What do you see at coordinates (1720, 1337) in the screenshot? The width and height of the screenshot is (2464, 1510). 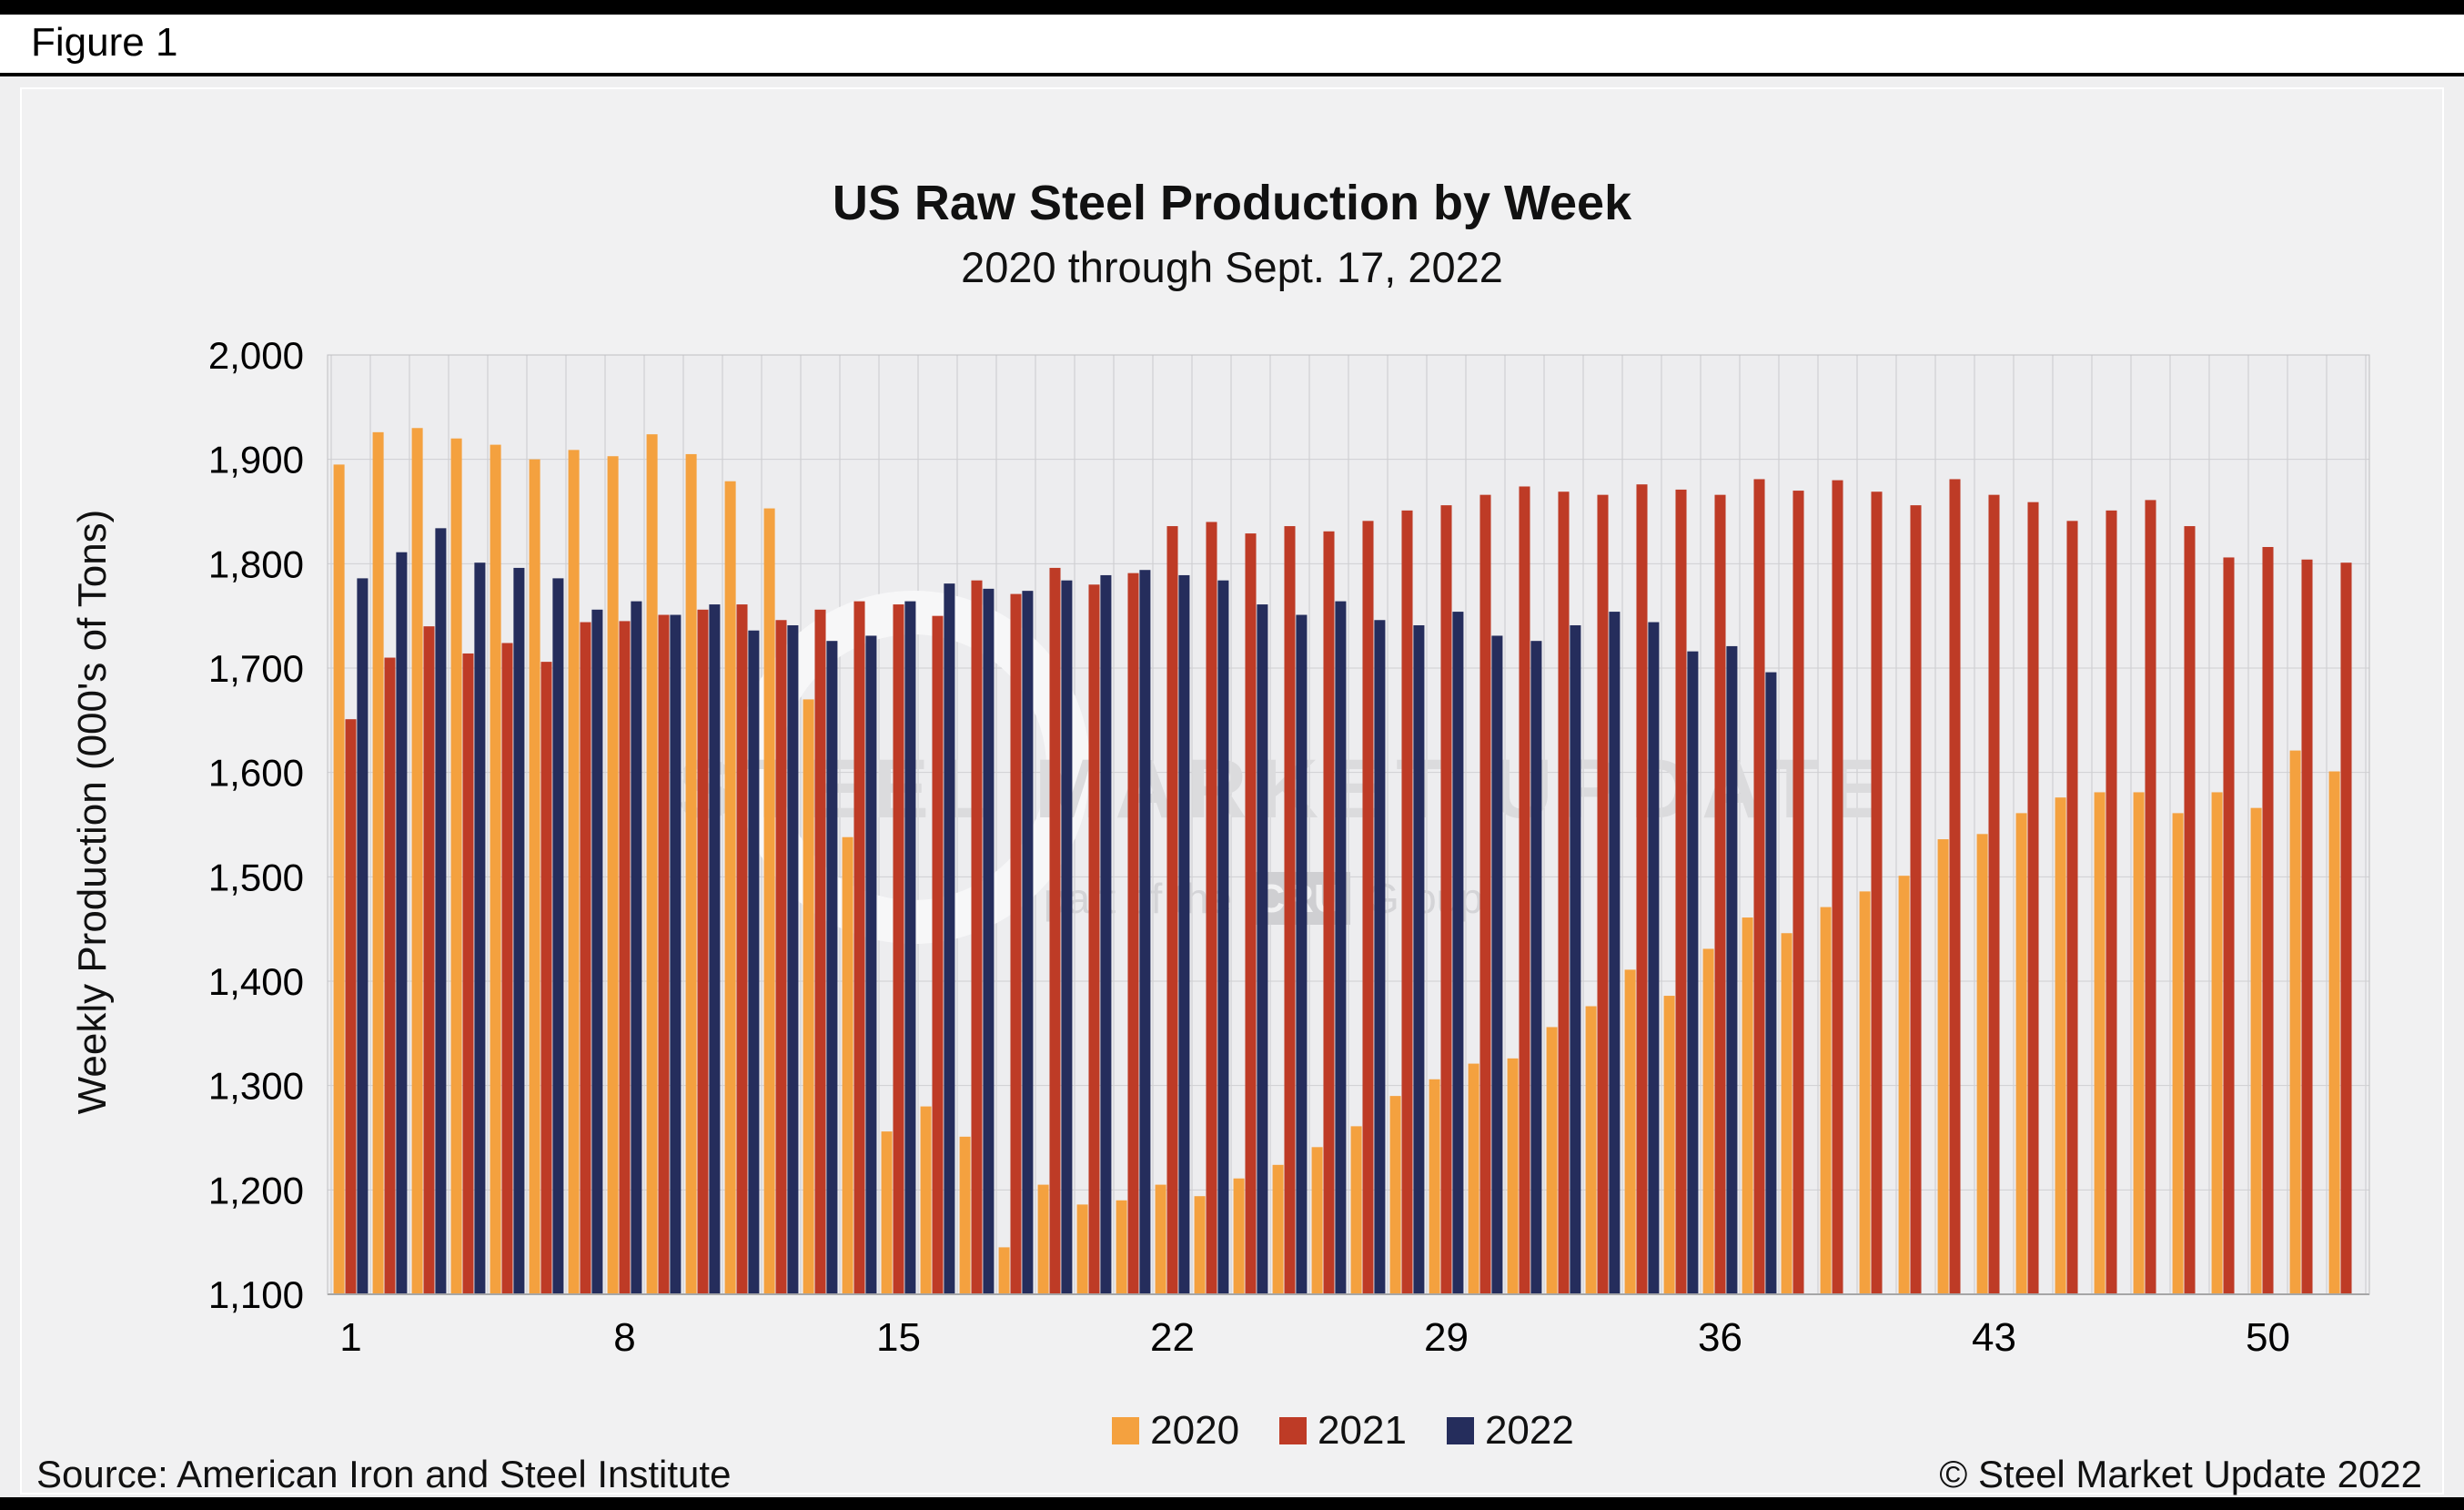 I see `x-tick-label: 36` at bounding box center [1720, 1337].